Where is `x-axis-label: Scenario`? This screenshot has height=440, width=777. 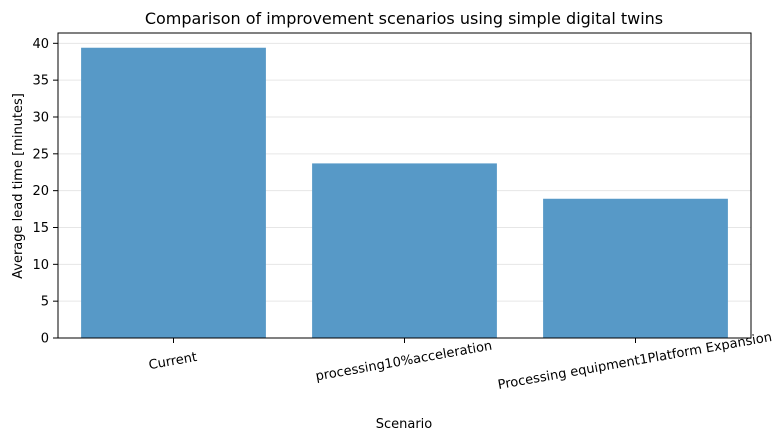
x-axis-label: Scenario is located at coordinates (404, 424).